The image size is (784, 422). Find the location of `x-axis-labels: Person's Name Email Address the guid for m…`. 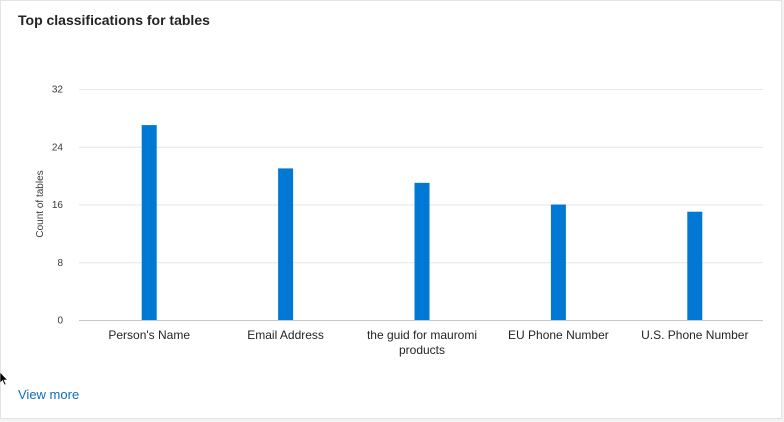

x-axis-labels: Person's Name Email Address the guid for m… is located at coordinates (428, 342).